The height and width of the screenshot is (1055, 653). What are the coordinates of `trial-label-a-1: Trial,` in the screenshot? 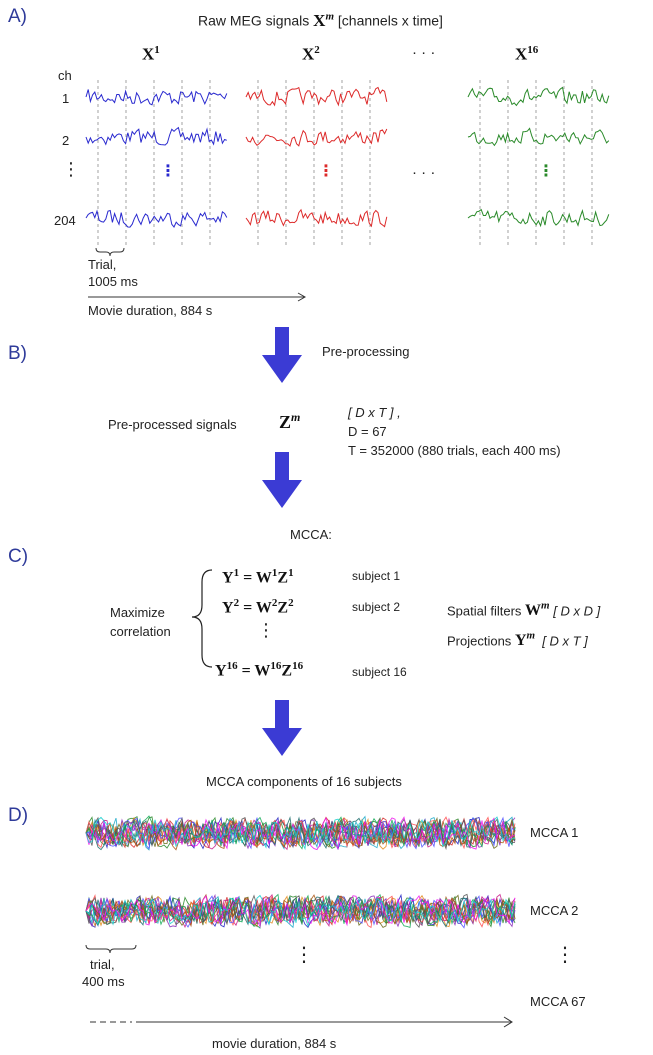 It's located at (102, 264).